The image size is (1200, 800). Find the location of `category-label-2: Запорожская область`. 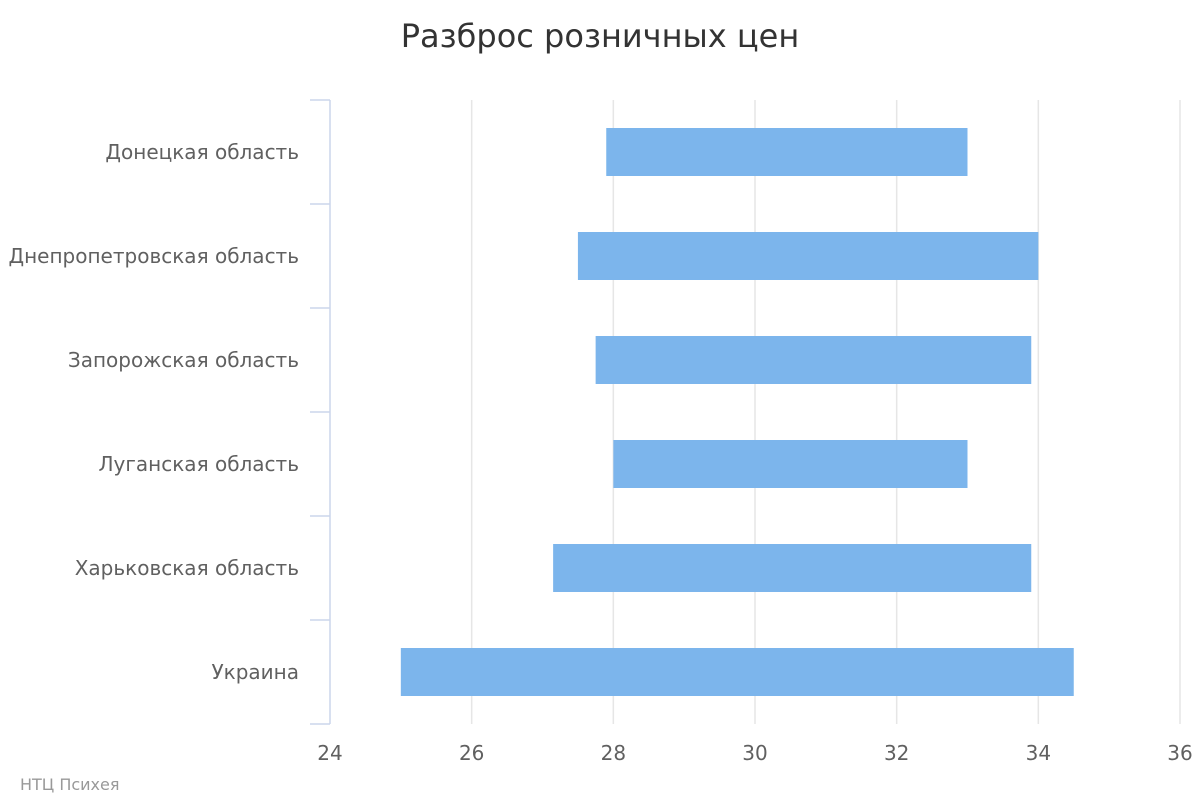

category-label-2: Запорожская область is located at coordinates (183, 360).